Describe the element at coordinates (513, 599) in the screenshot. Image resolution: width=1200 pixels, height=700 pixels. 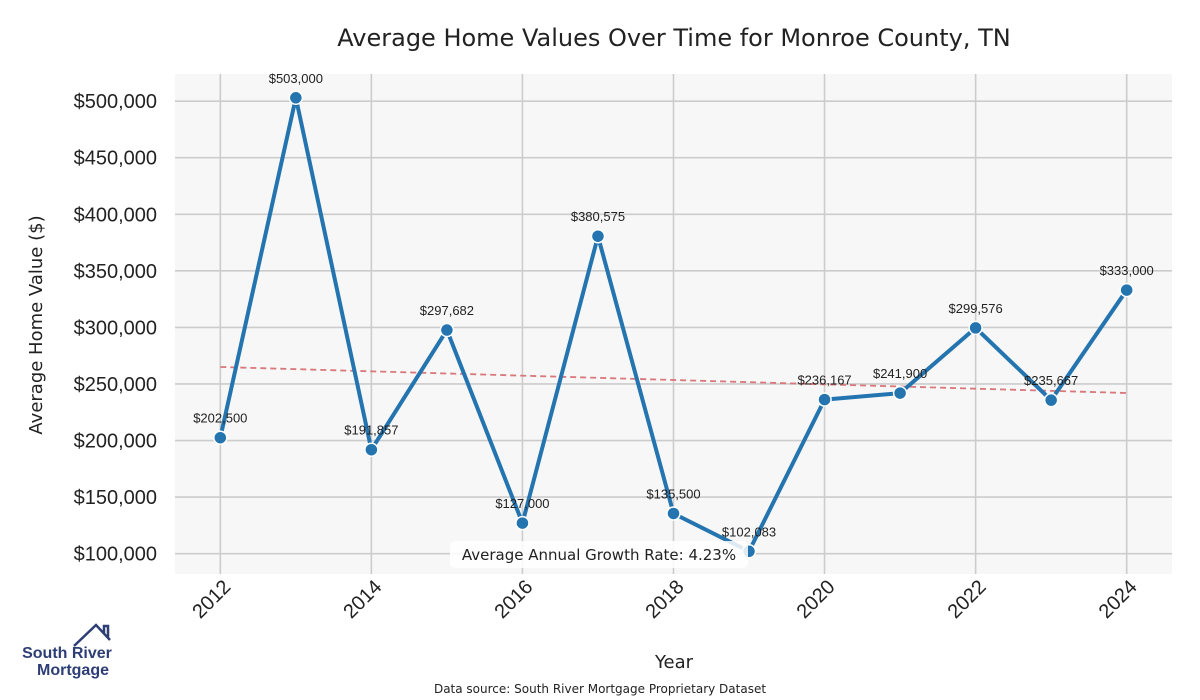
I see `x-tick-label: 2016` at that location.